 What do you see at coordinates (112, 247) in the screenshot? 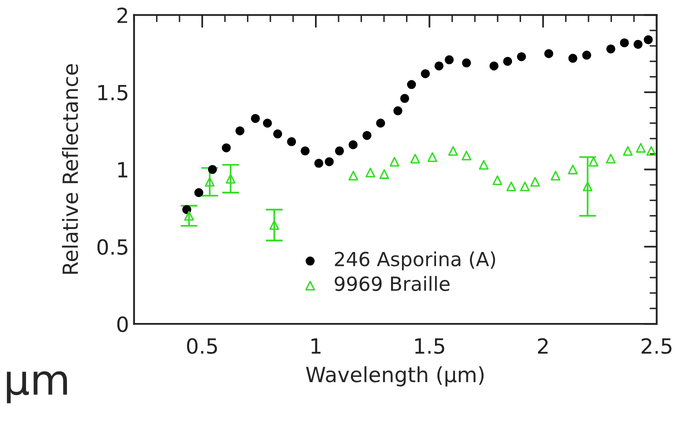
I see `y-tick-label: 0.5` at bounding box center [112, 247].